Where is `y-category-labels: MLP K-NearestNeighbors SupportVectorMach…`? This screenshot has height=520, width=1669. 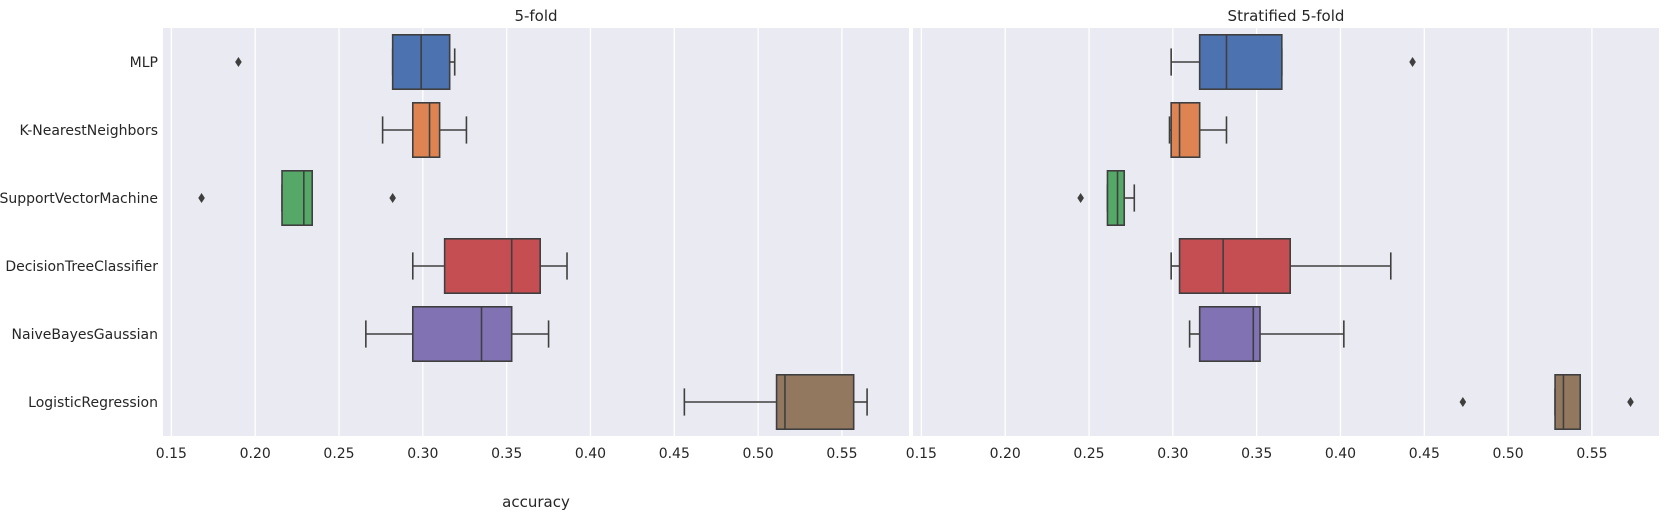
y-category-labels: MLP K-NearestNeighbors SupportVectorMach… is located at coordinates (79, 233).